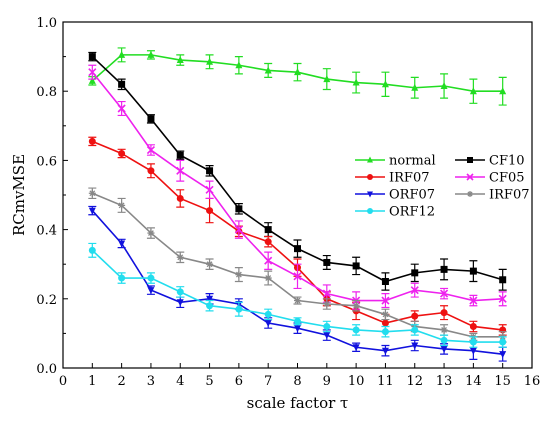  Describe the element at coordinates (395, 195) in the screenshot. I see `legend-item-5: ORF07` at that location.